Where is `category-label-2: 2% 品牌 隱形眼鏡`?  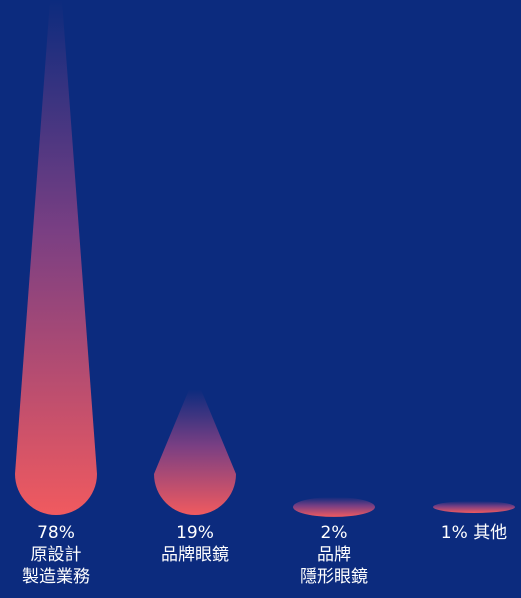 category-label-2: 2% 品牌 隱形眼鏡 is located at coordinates (334, 555).